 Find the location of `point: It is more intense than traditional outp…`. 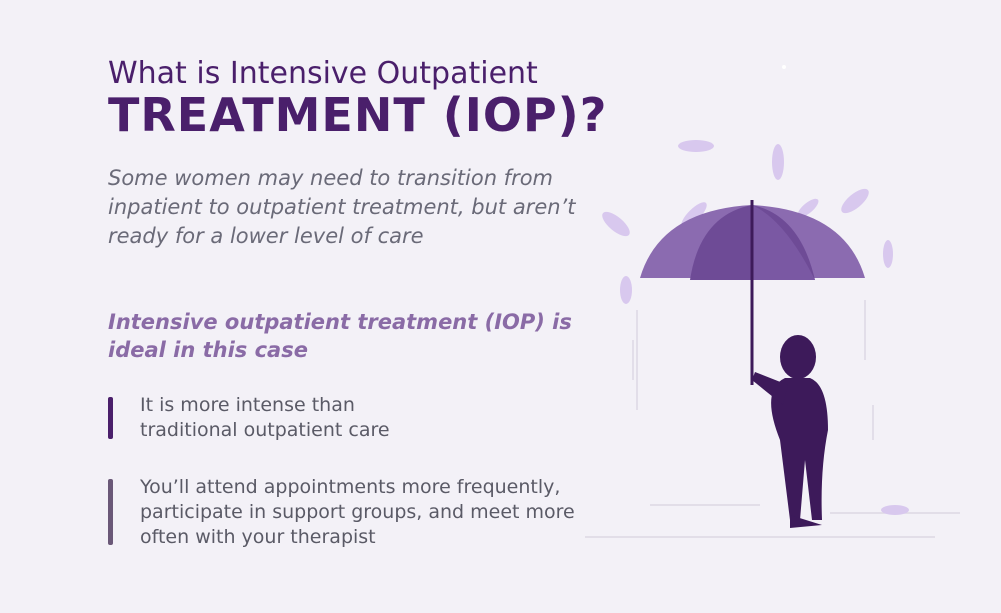

point: It is more intense than traditional outp… is located at coordinates (265, 417).